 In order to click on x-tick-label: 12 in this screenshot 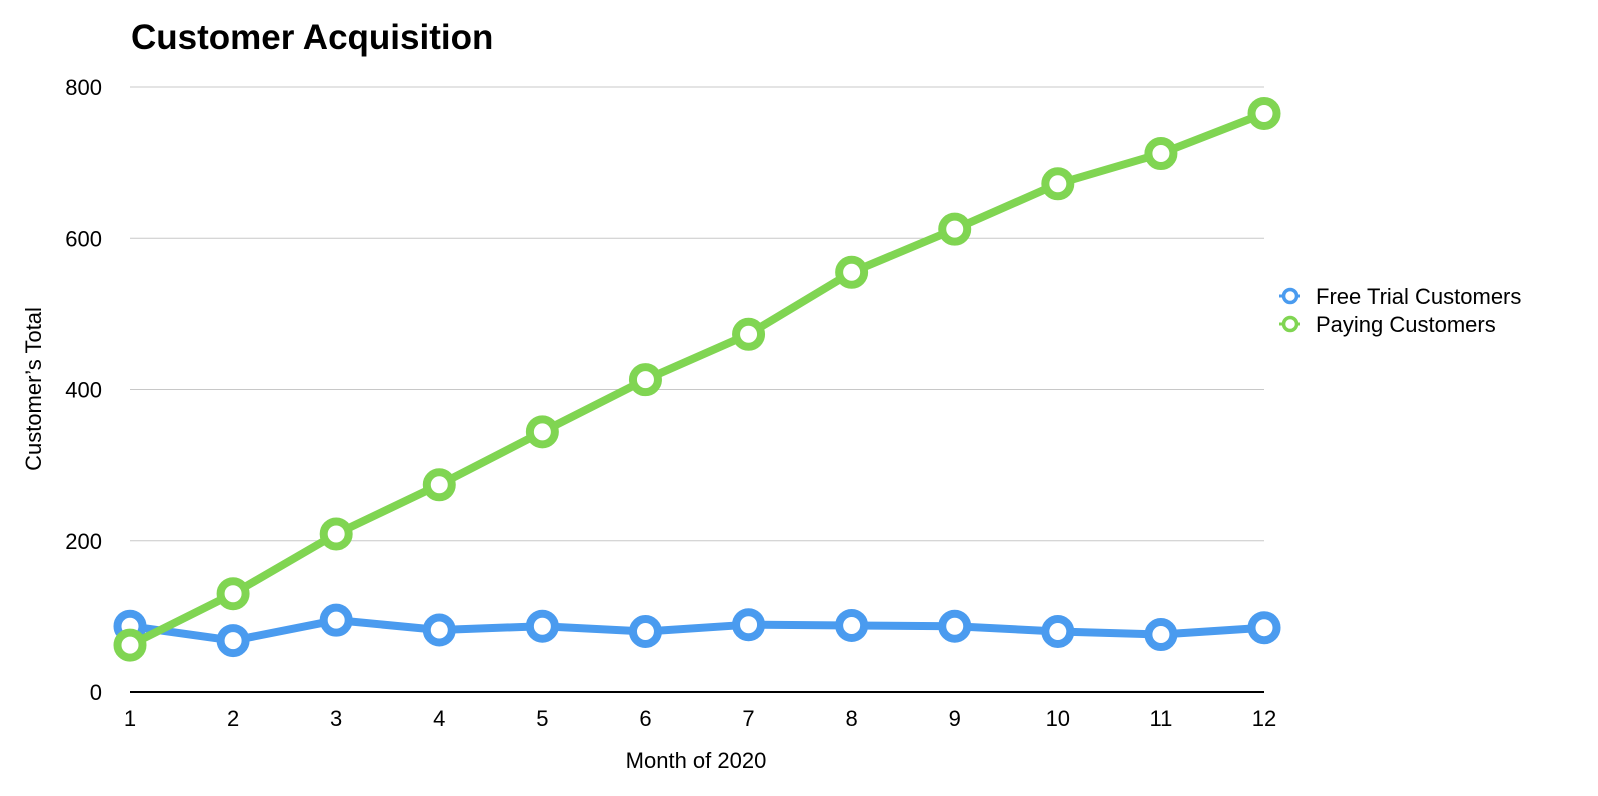, I will do `click(1264, 718)`.